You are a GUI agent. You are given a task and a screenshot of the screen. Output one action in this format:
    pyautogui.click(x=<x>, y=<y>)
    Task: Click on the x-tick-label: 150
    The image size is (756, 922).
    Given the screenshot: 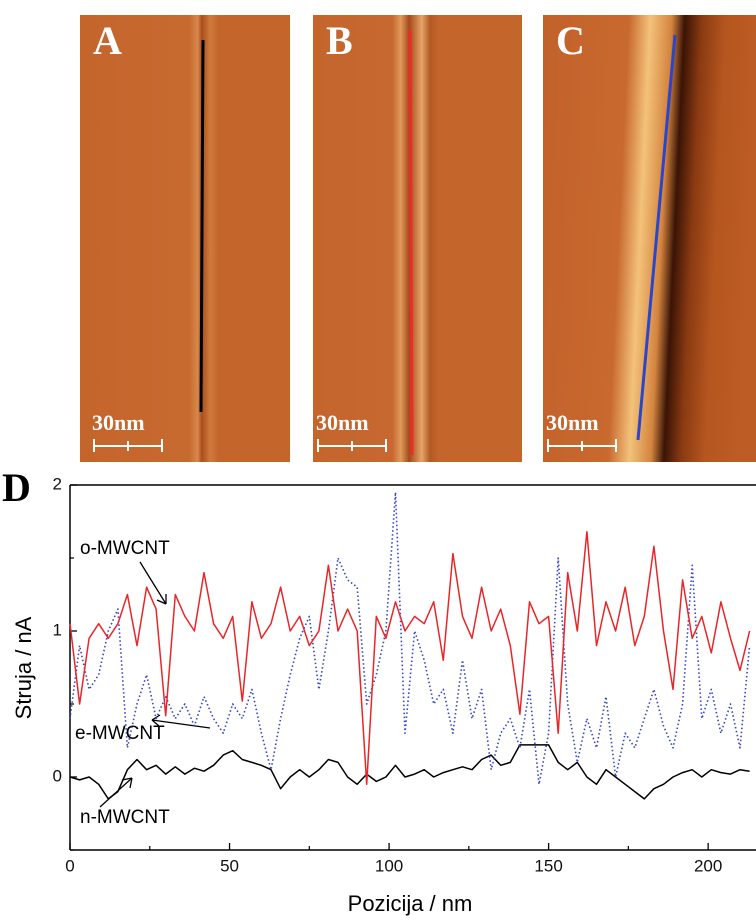 What is the action you would take?
    pyautogui.click(x=548, y=865)
    